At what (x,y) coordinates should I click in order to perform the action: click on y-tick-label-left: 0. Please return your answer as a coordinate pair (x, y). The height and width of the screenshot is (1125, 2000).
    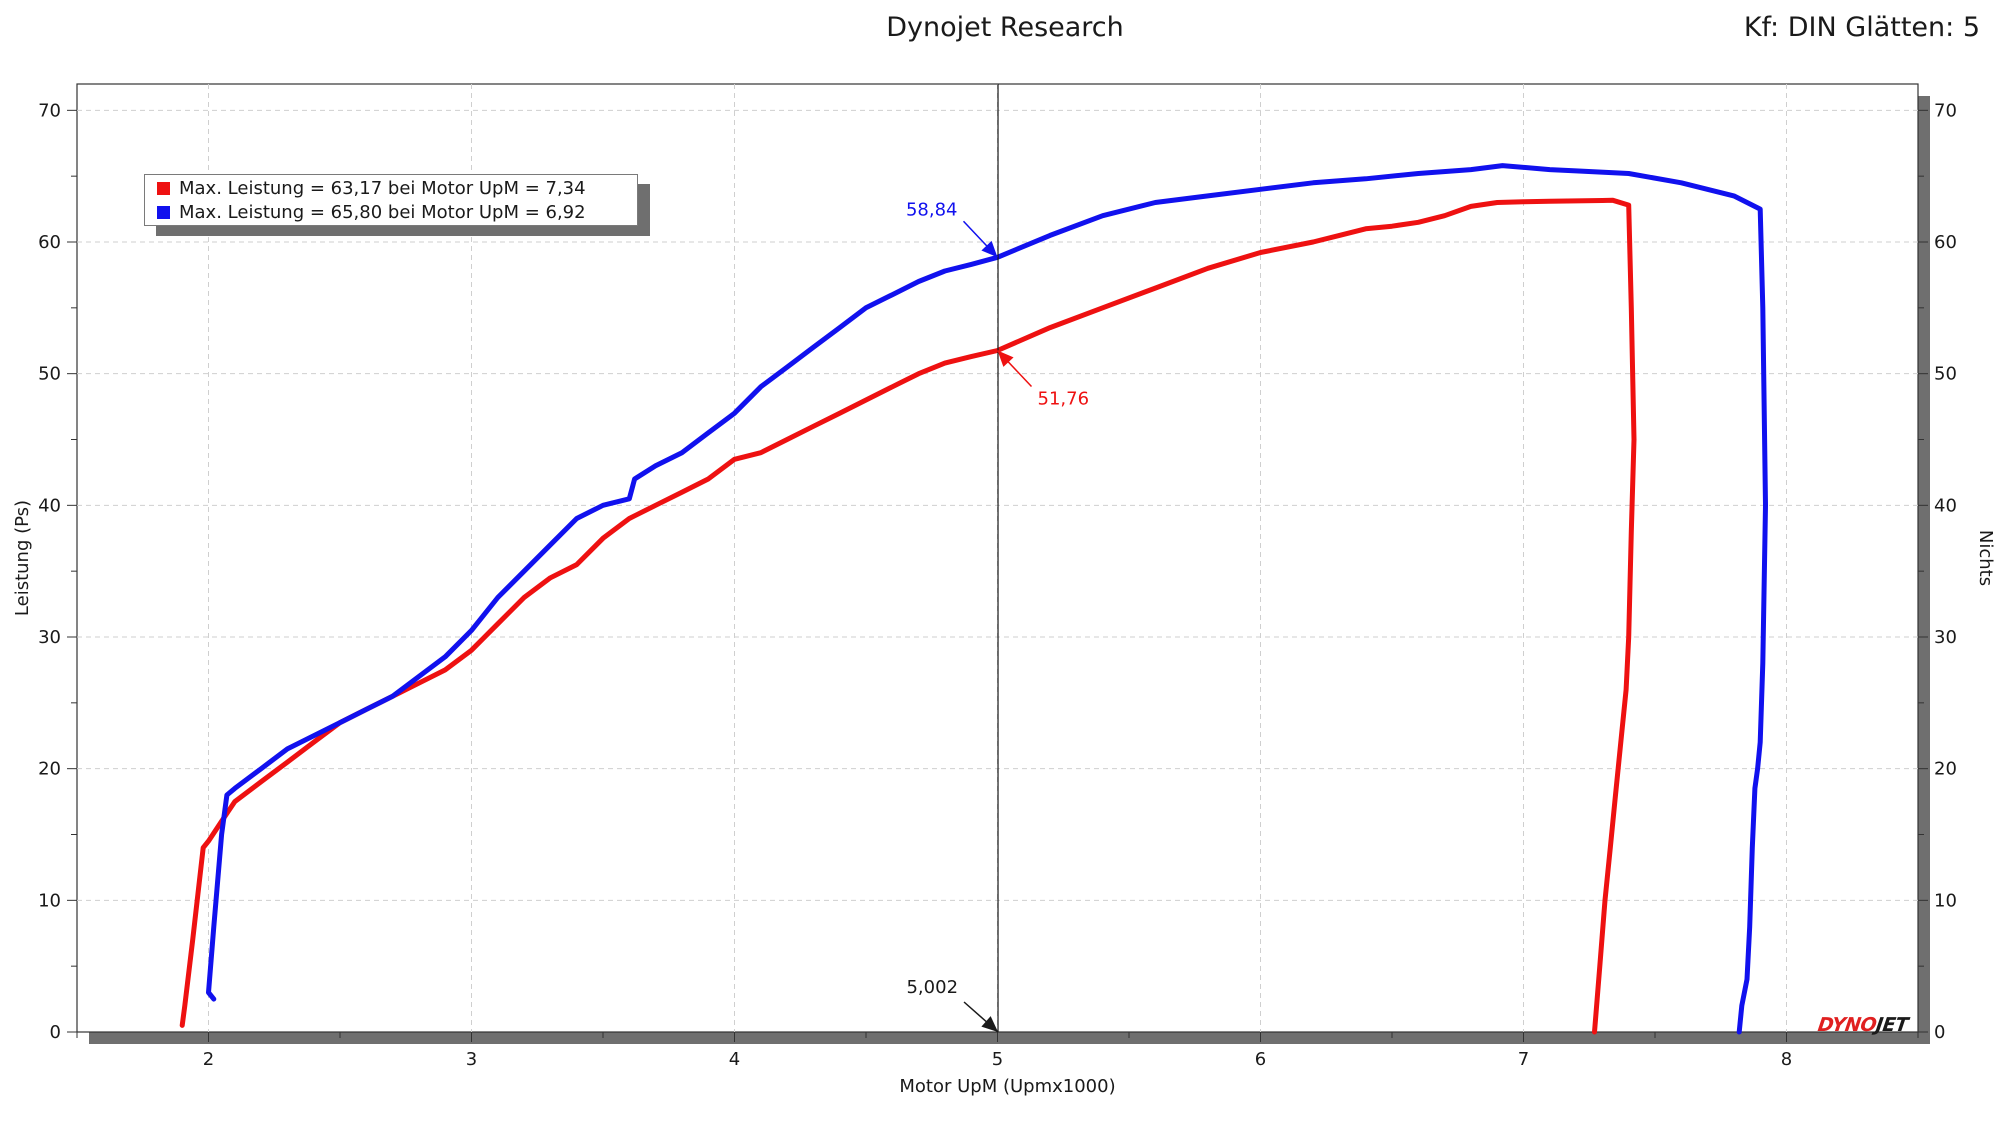
    Looking at the image, I should click on (55, 1032).